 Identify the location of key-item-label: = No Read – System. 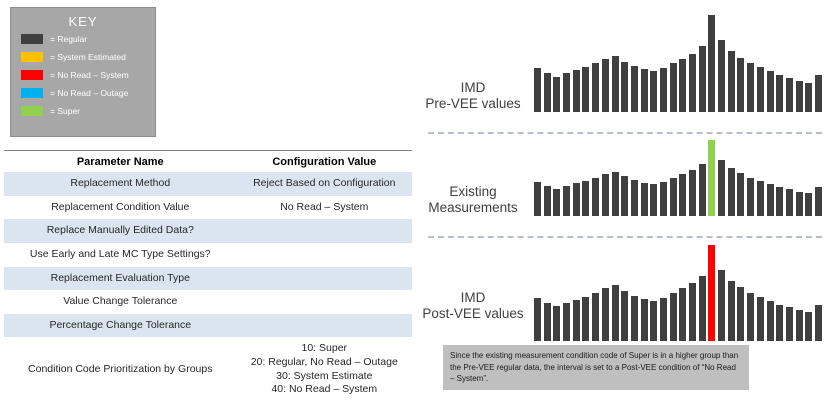
(89, 75).